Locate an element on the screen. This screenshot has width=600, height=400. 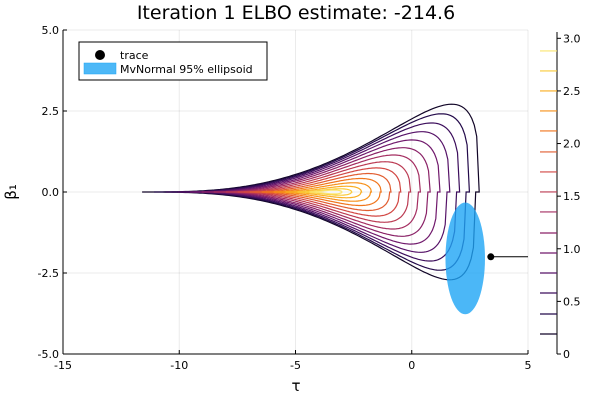
colorbar-tick-label: 3.0 is located at coordinates (572, 38).